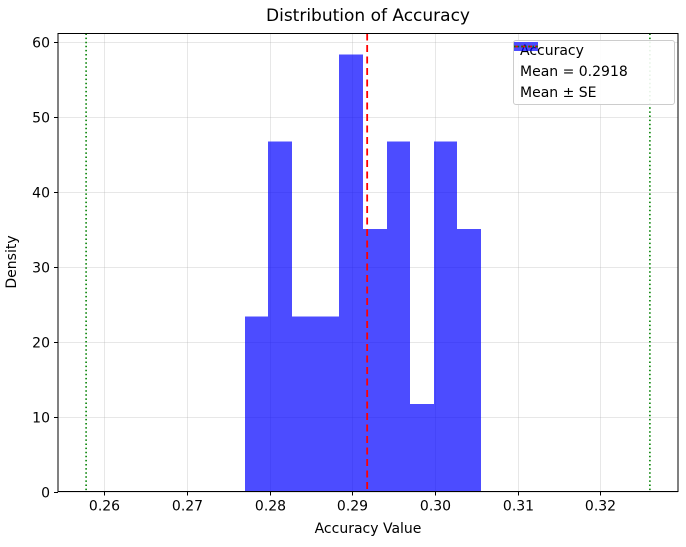 The height and width of the screenshot is (547, 686). Describe the element at coordinates (518, 507) in the screenshot. I see `x-tick-label: 0.31` at that location.